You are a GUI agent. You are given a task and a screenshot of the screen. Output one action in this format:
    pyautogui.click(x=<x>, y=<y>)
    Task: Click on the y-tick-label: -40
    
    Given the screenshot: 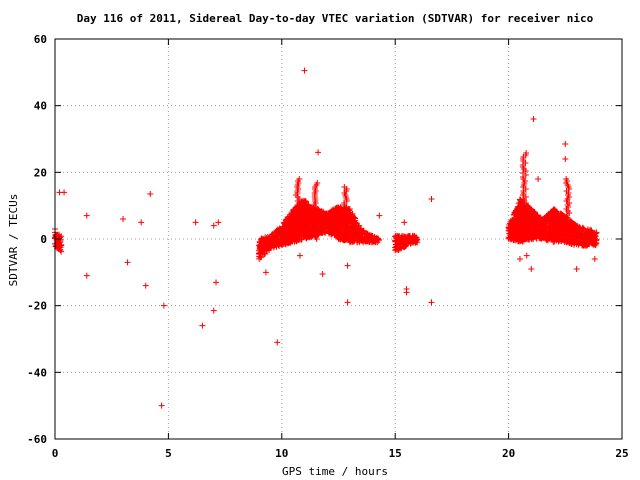 What is the action you would take?
    pyautogui.click(x=37, y=372)
    